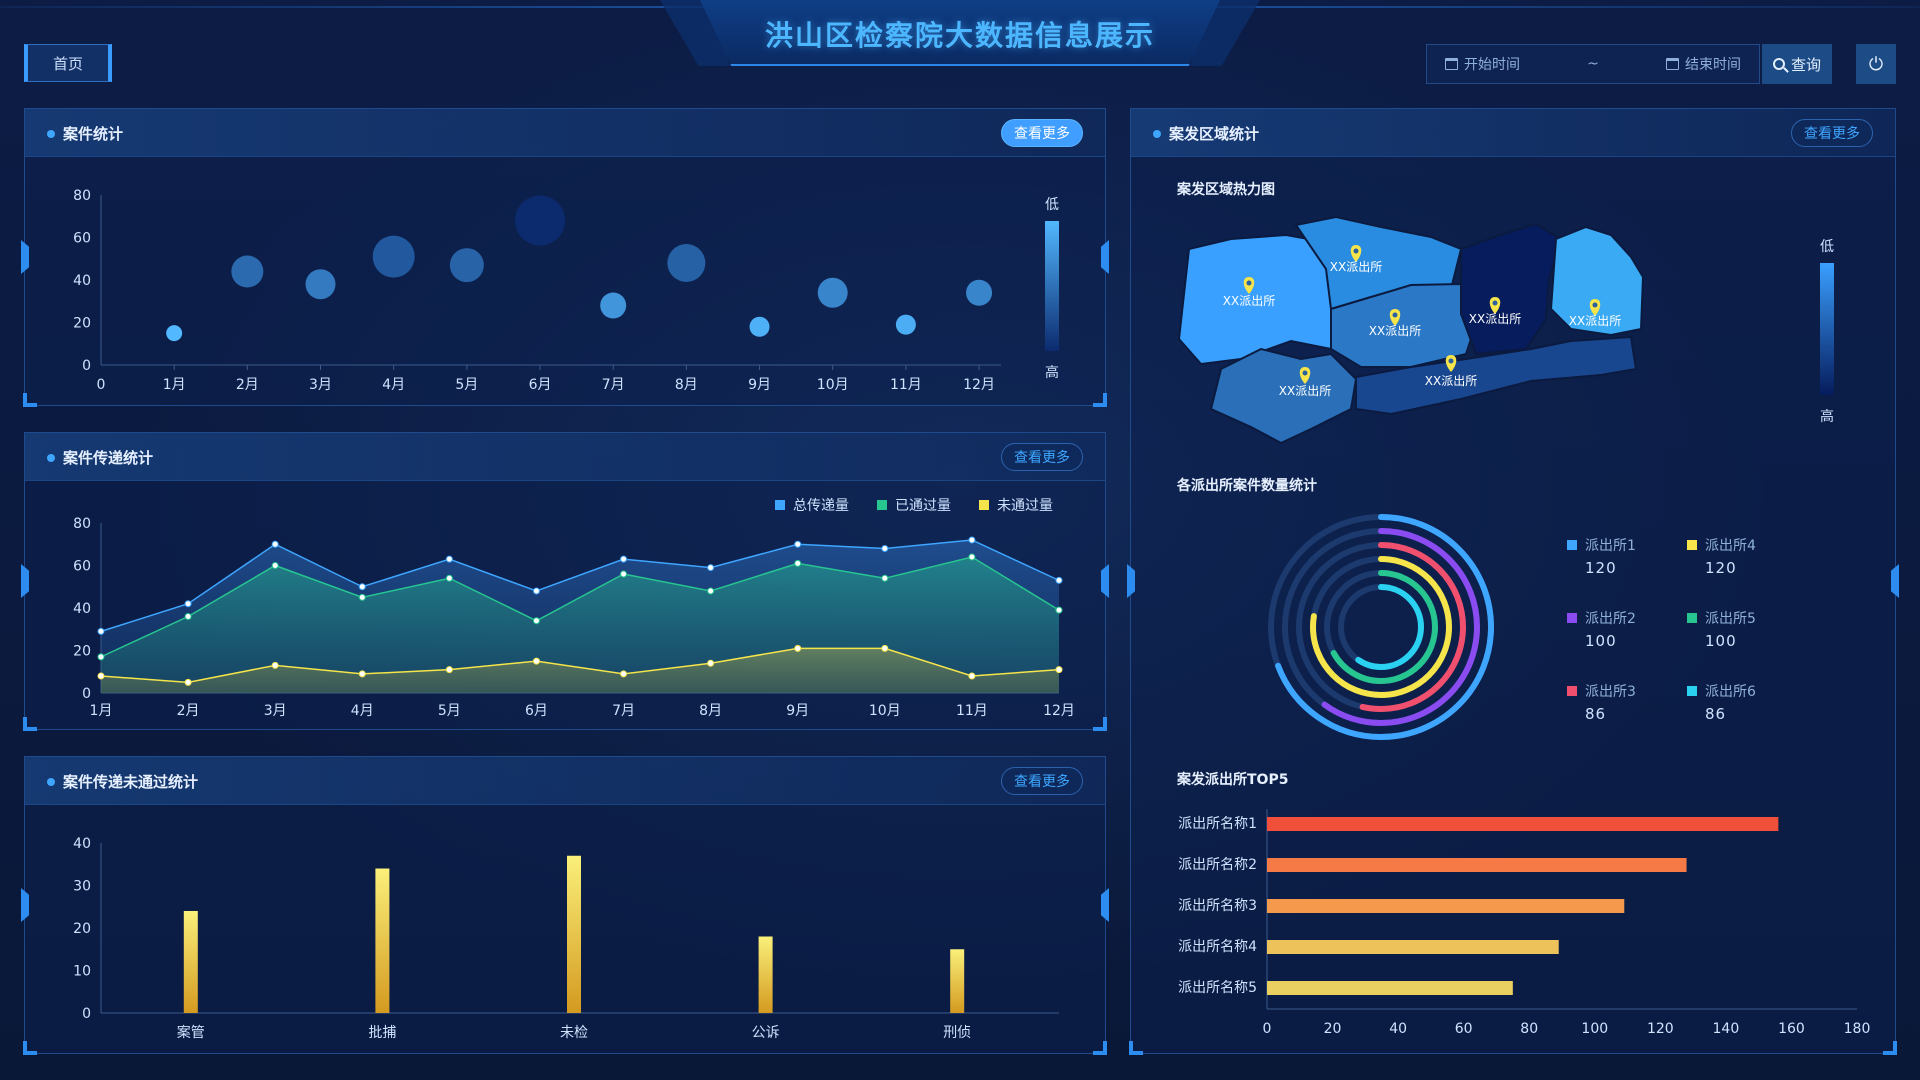 The width and height of the screenshot is (1920, 1080). I want to click on search-button: 查询, so click(1797, 64).